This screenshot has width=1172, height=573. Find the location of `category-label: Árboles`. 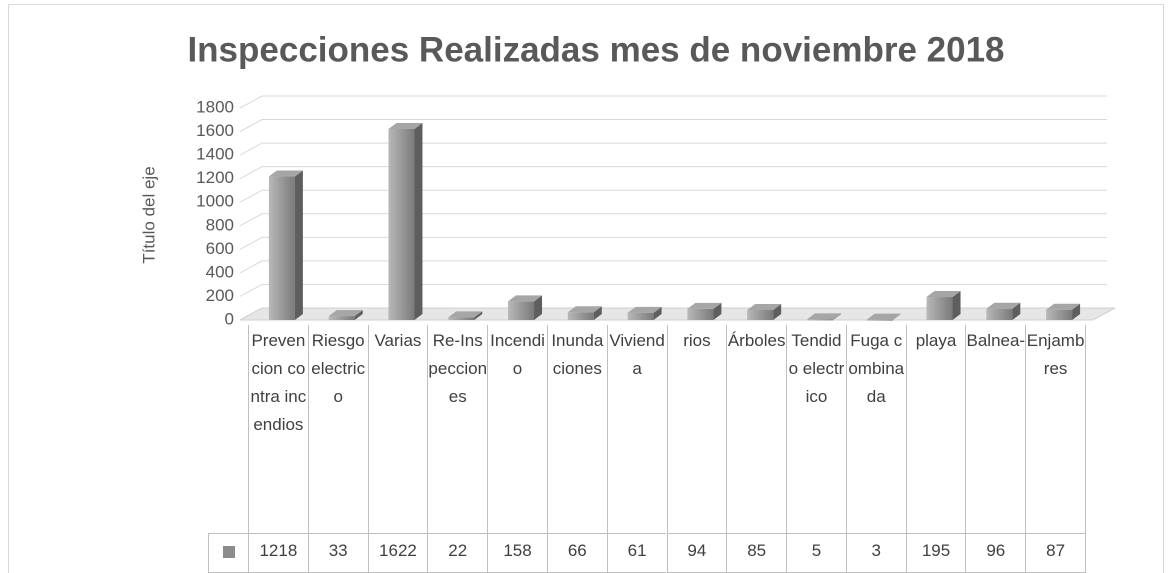

category-label: Árboles is located at coordinates (756, 429).